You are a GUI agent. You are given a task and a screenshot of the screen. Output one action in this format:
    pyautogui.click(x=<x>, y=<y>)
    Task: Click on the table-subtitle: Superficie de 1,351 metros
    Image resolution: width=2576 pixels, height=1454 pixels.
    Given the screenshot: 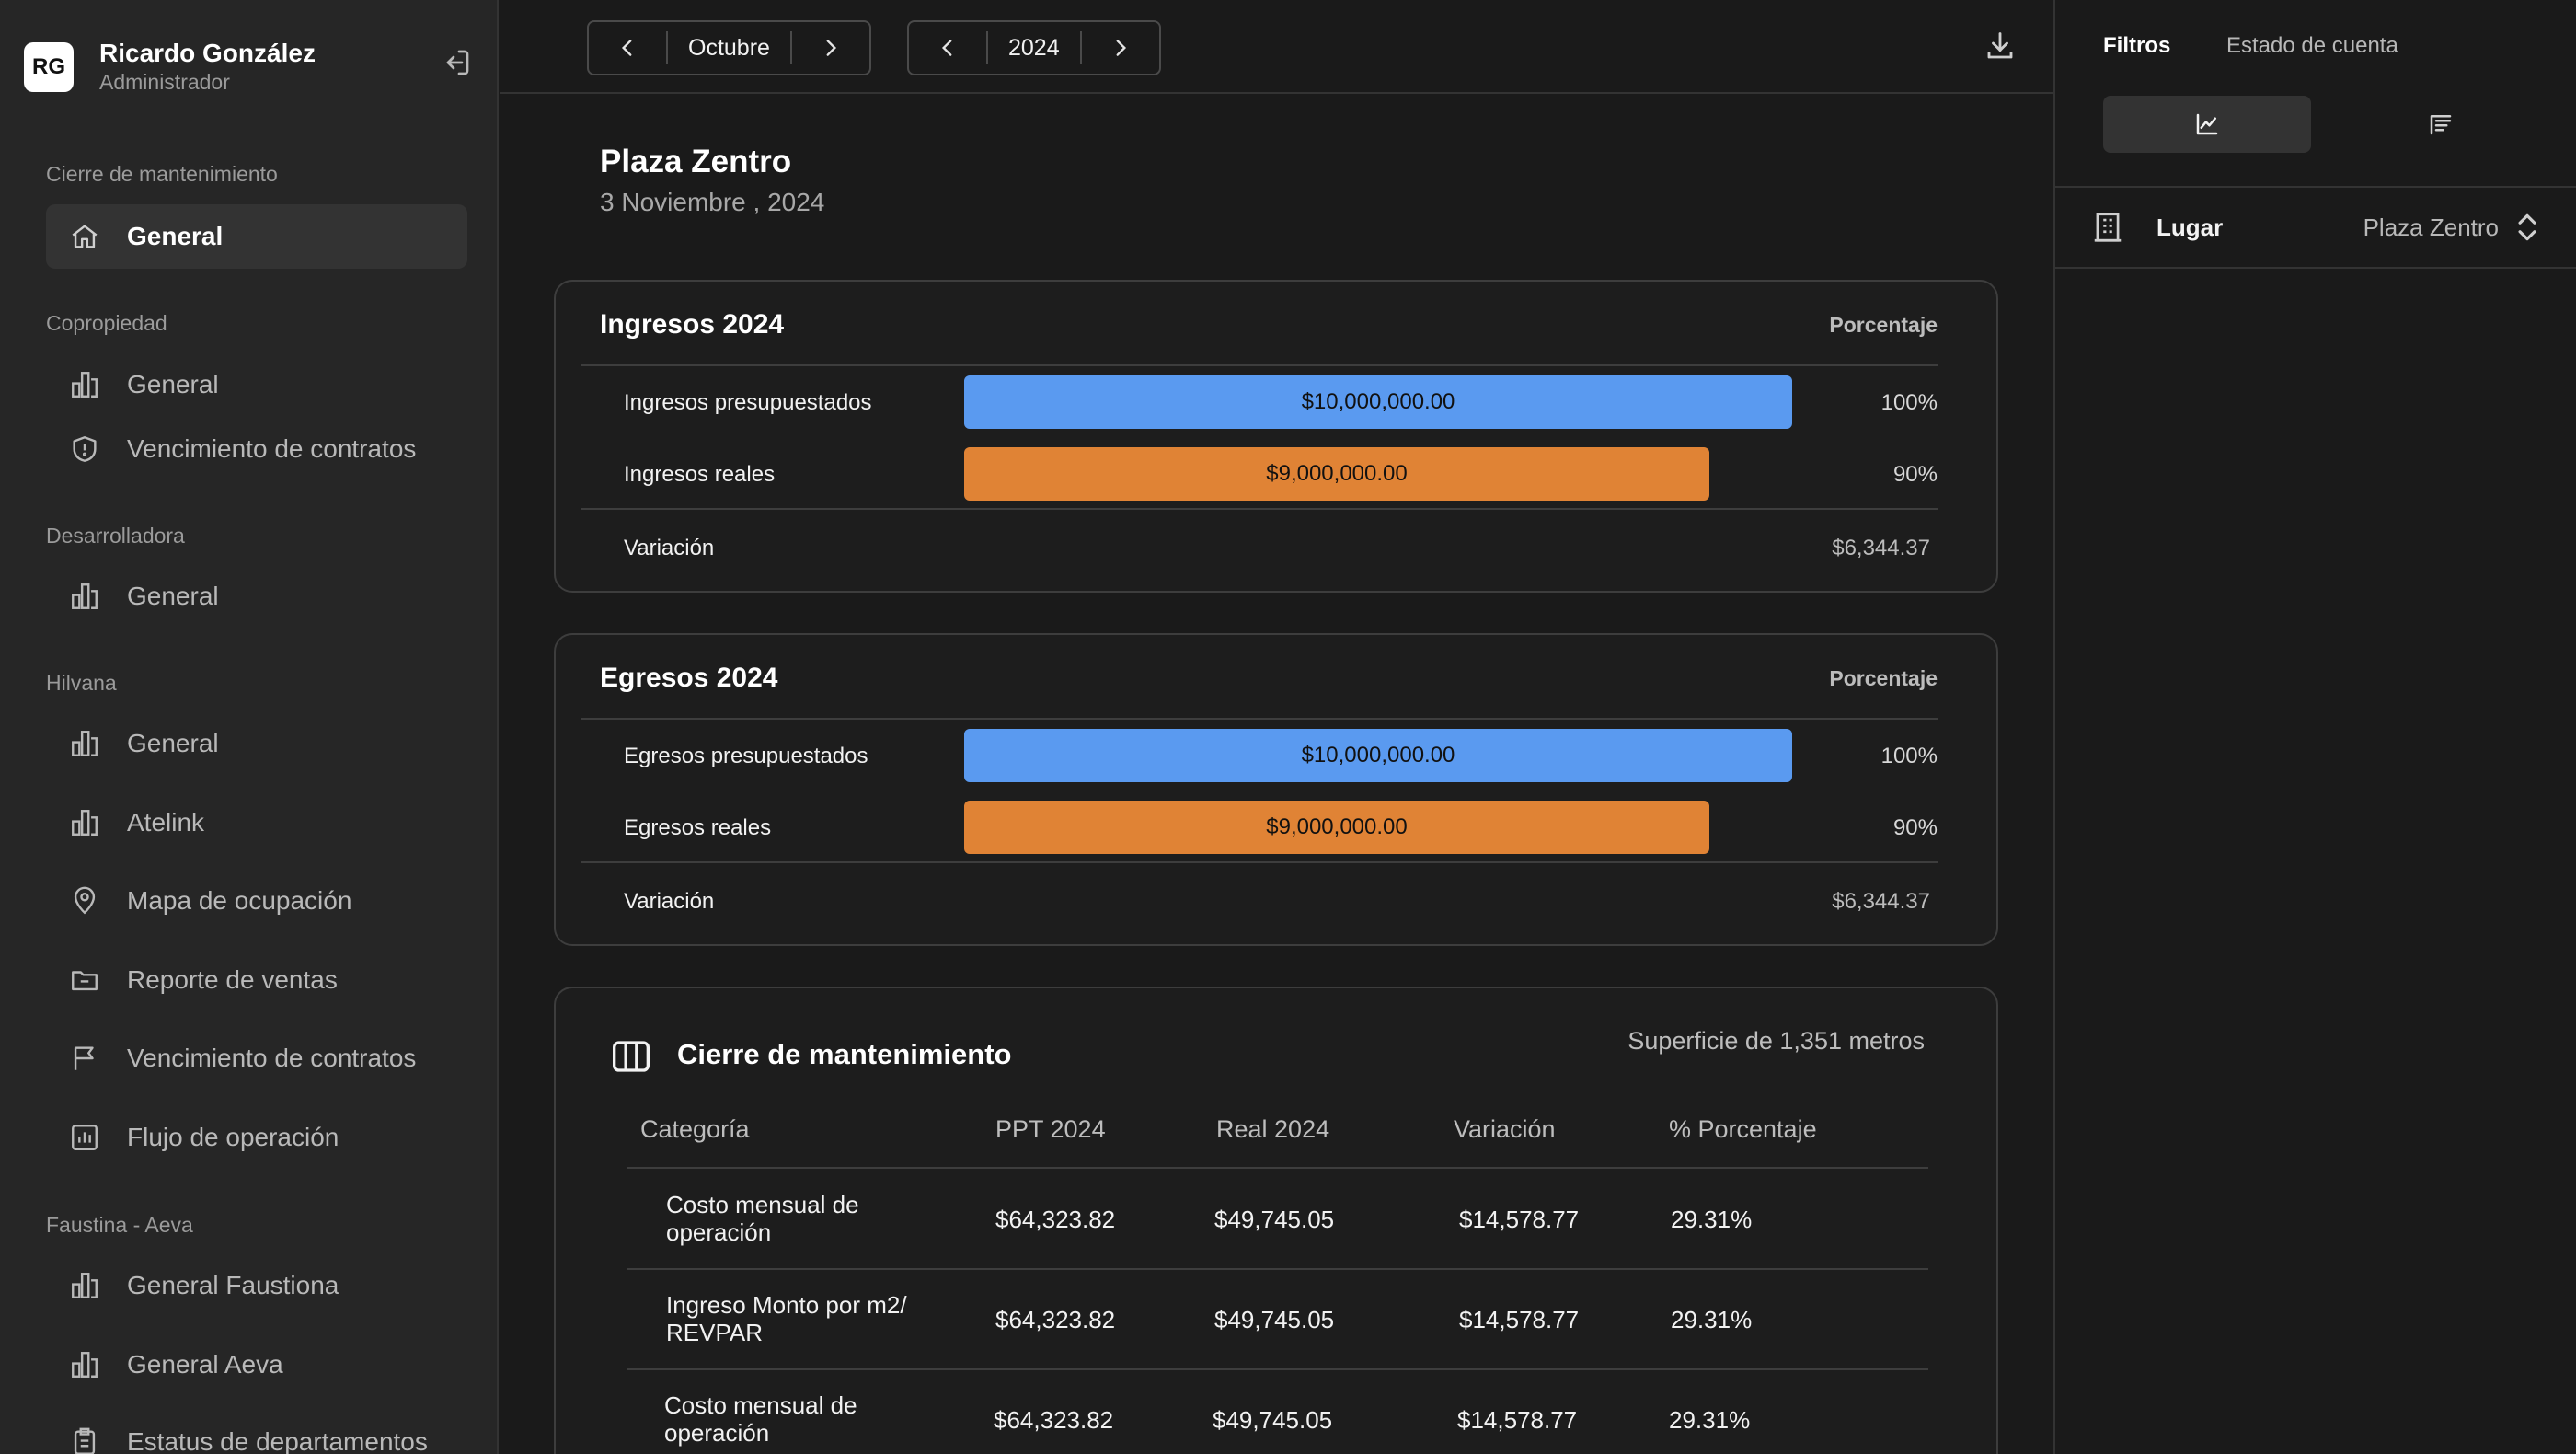 What is the action you would take?
    pyautogui.click(x=1776, y=1041)
    